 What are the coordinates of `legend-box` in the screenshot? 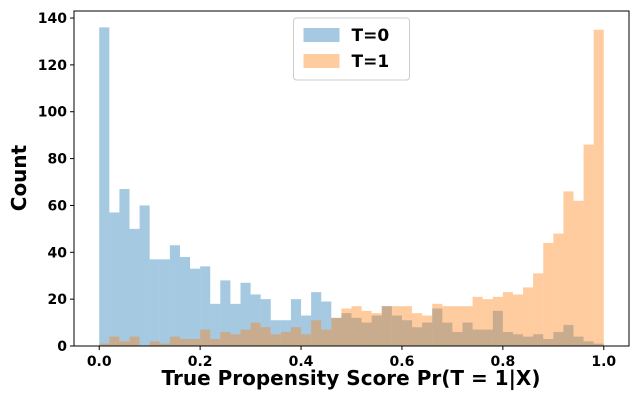 It's located at (351, 49).